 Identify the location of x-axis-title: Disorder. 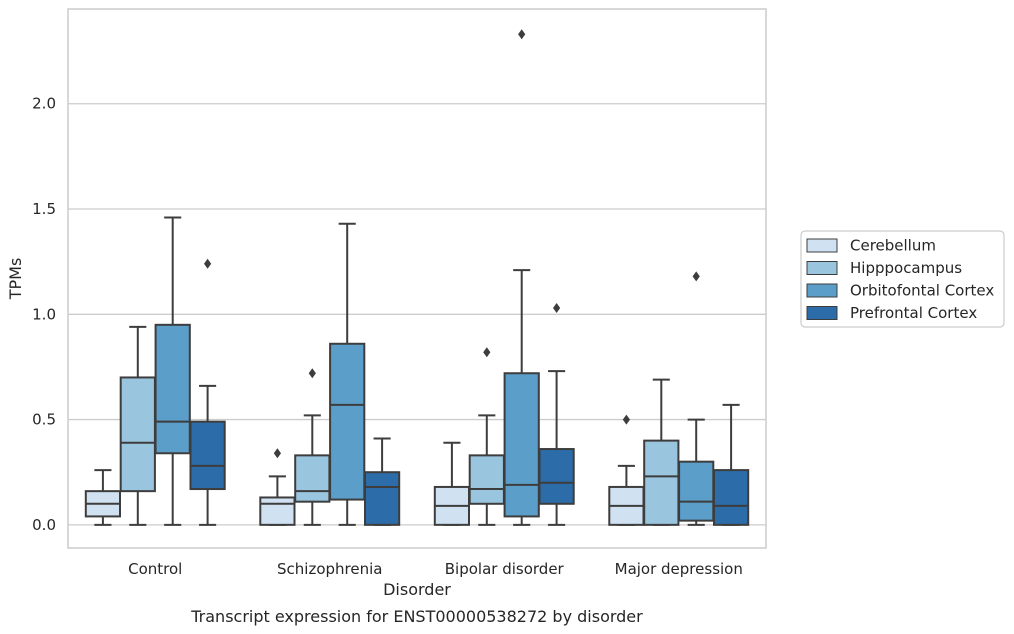
(417, 589).